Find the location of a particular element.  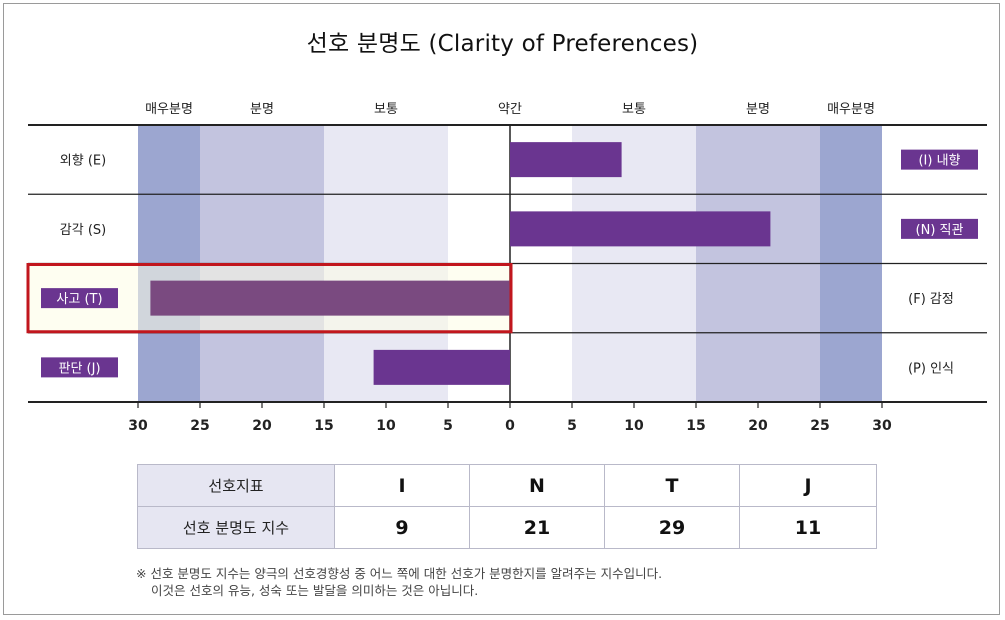

clarity-index-table: 선호지표 I N T J 선호 분명도 지수 9 21 29 11 is located at coordinates (507, 506).